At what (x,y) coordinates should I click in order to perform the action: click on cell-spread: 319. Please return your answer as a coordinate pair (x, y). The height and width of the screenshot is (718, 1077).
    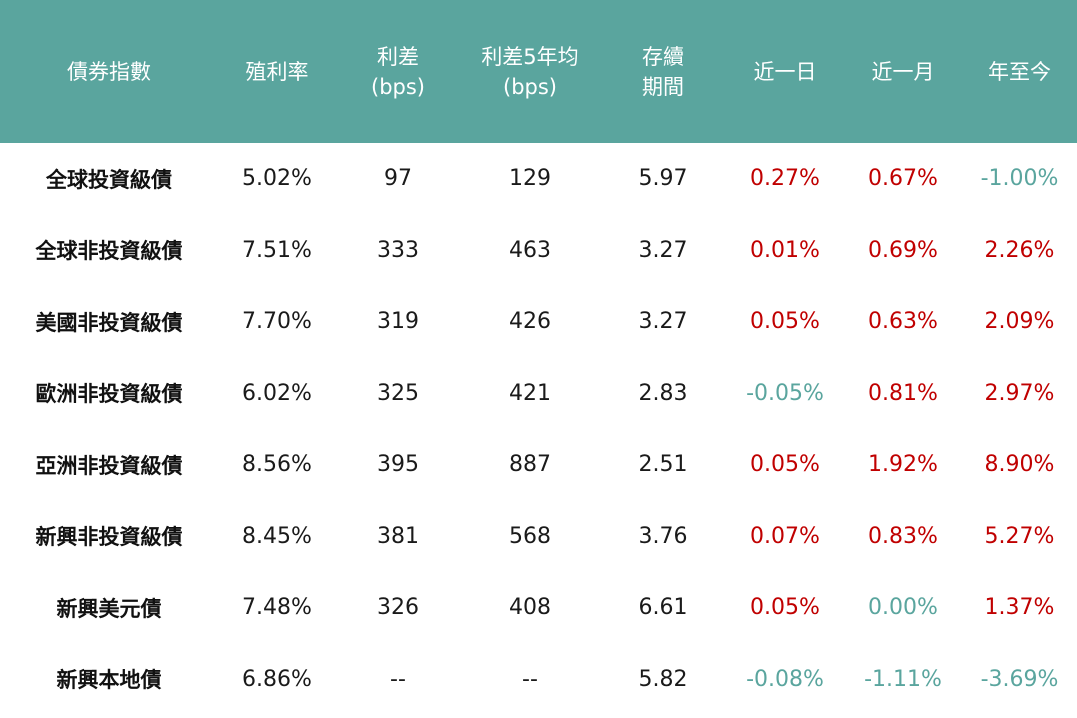
    Looking at the image, I should click on (398, 322).